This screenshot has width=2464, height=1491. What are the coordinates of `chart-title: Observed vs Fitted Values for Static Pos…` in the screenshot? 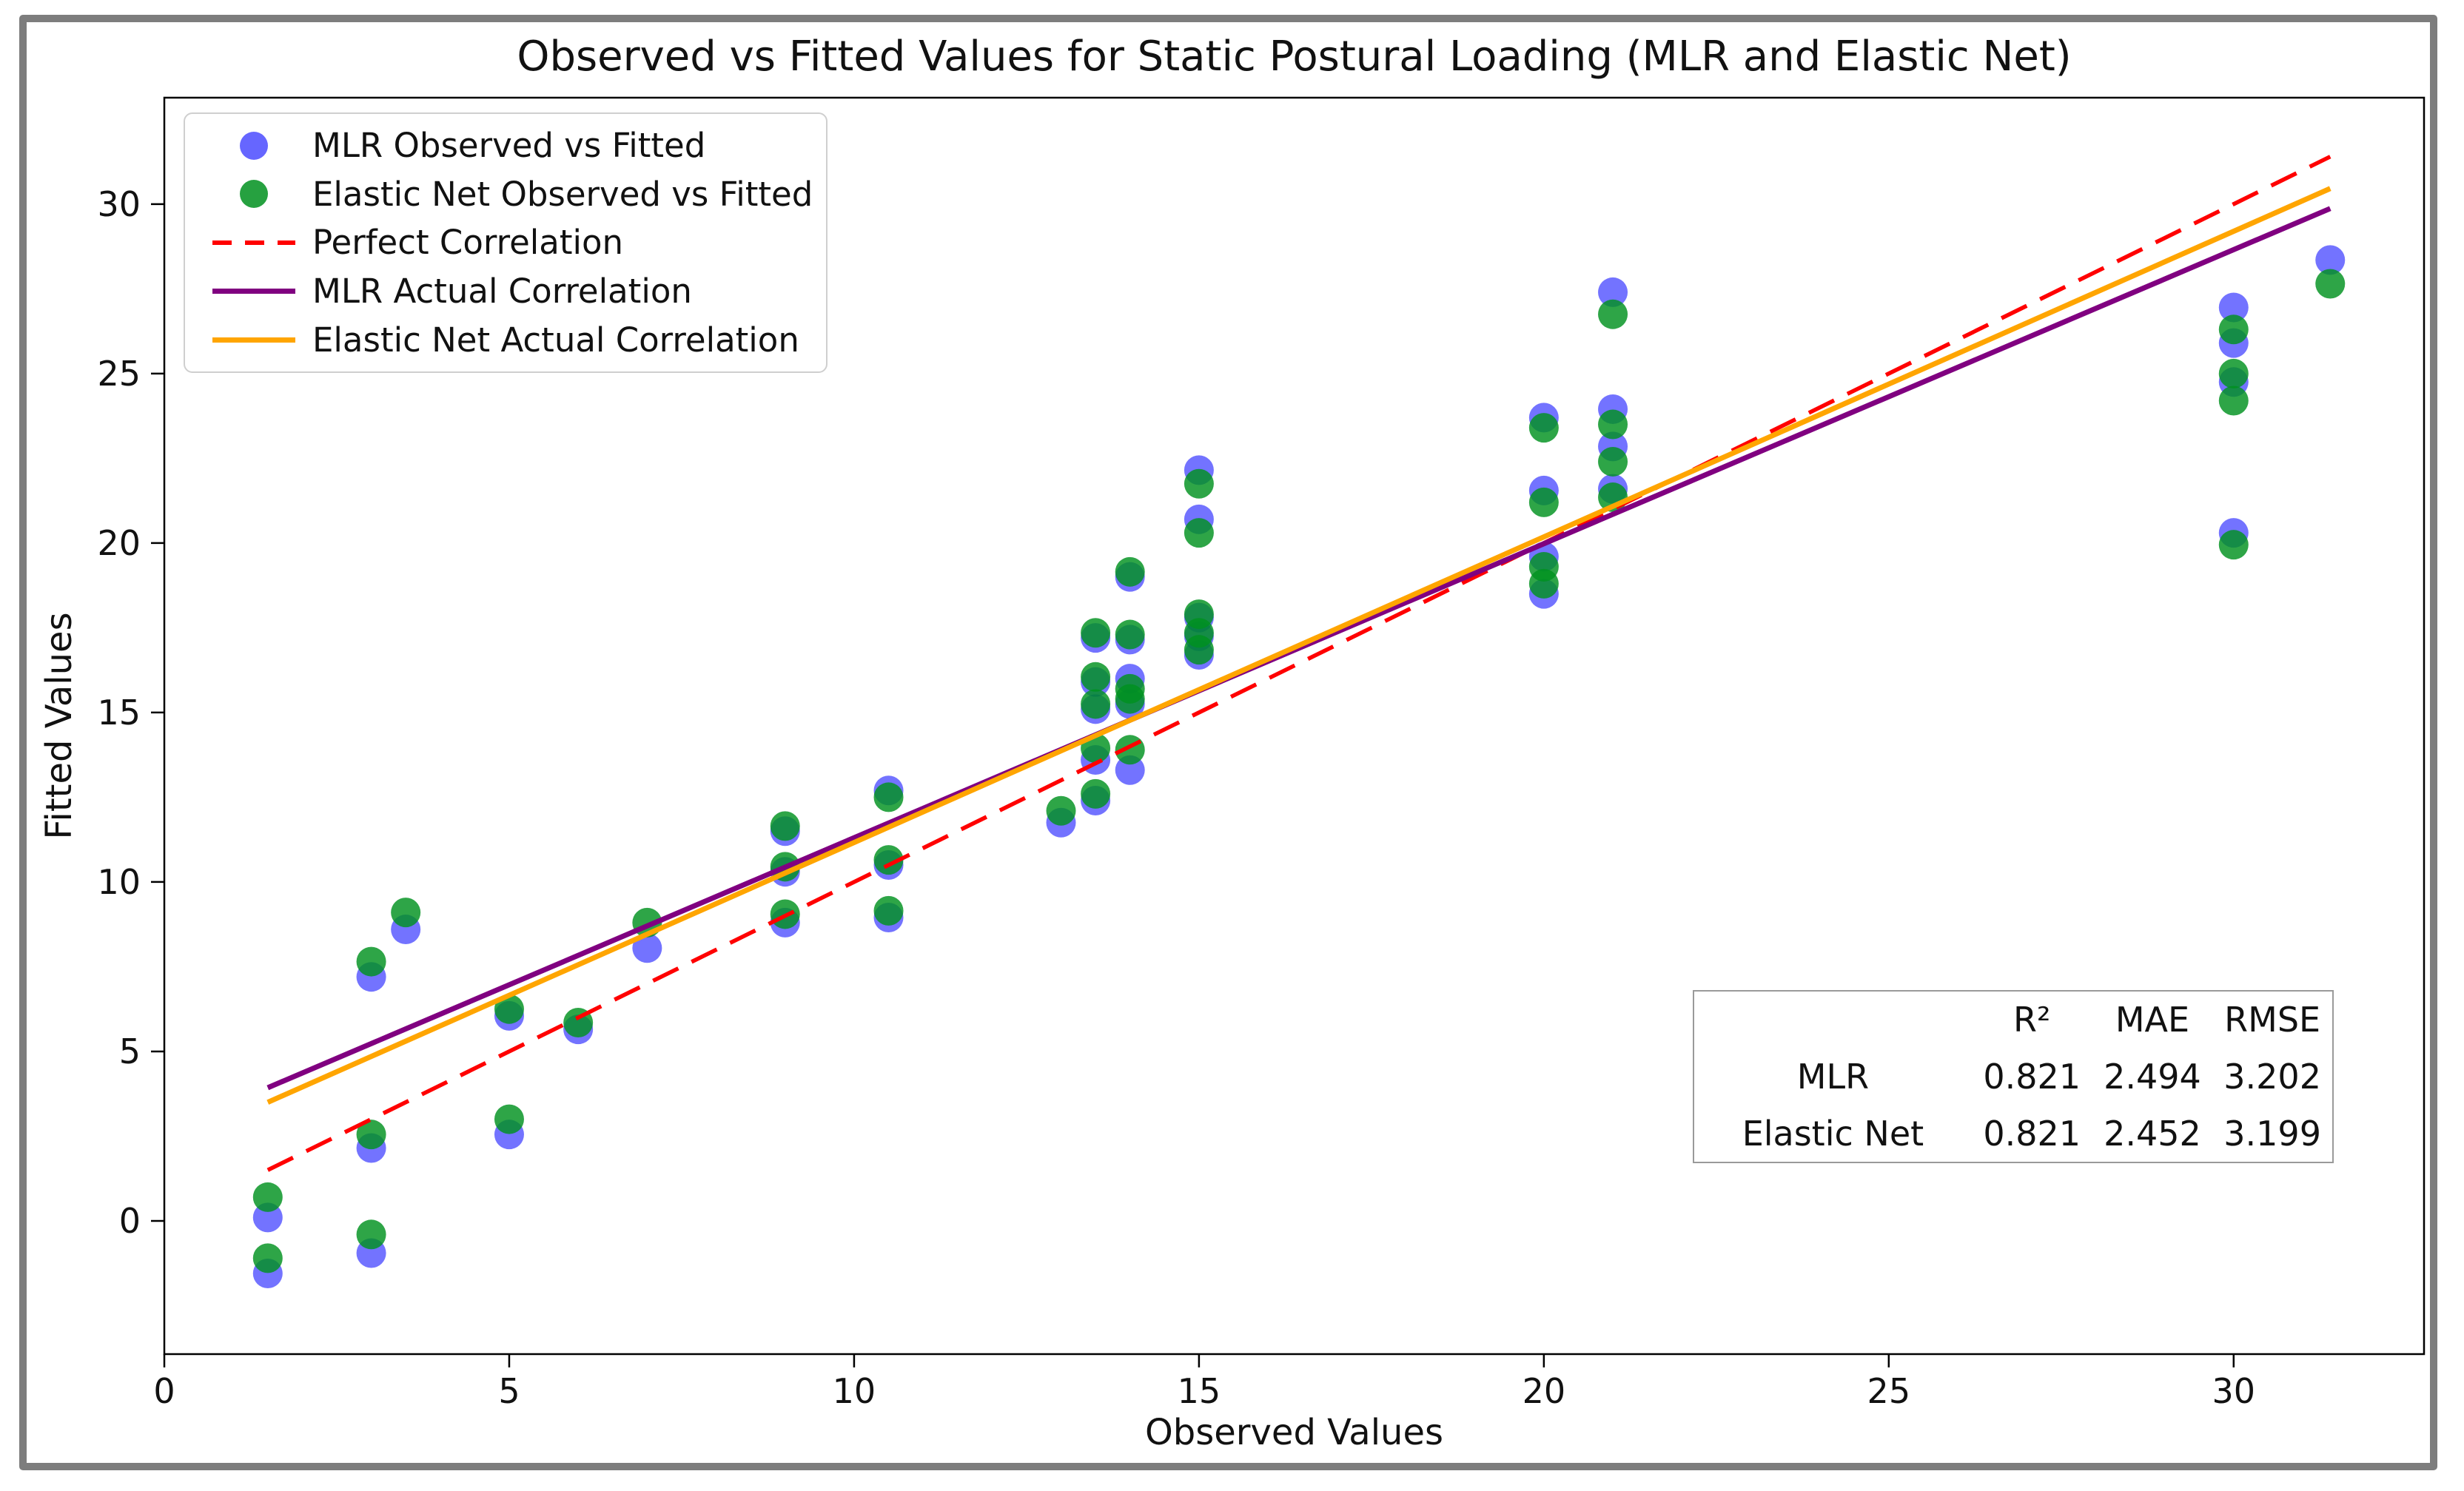 It's located at (1294, 57).